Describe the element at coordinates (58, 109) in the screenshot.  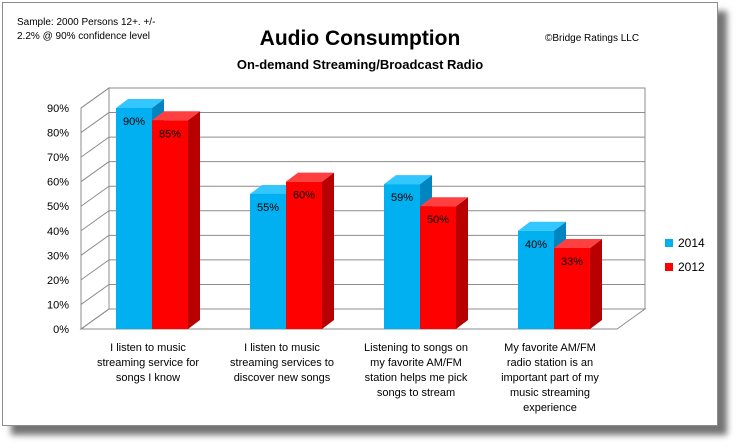
I see `y-tick-label: 90%` at that location.